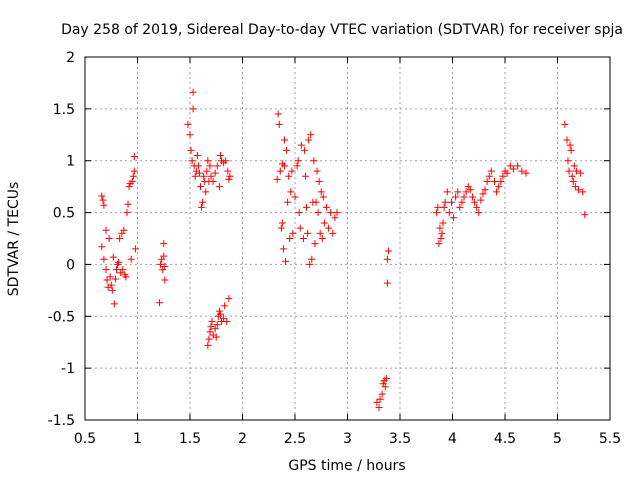 This screenshot has width=640, height=480. What do you see at coordinates (295, 439) in the screenshot?
I see `x-tick-label: 2.5` at bounding box center [295, 439].